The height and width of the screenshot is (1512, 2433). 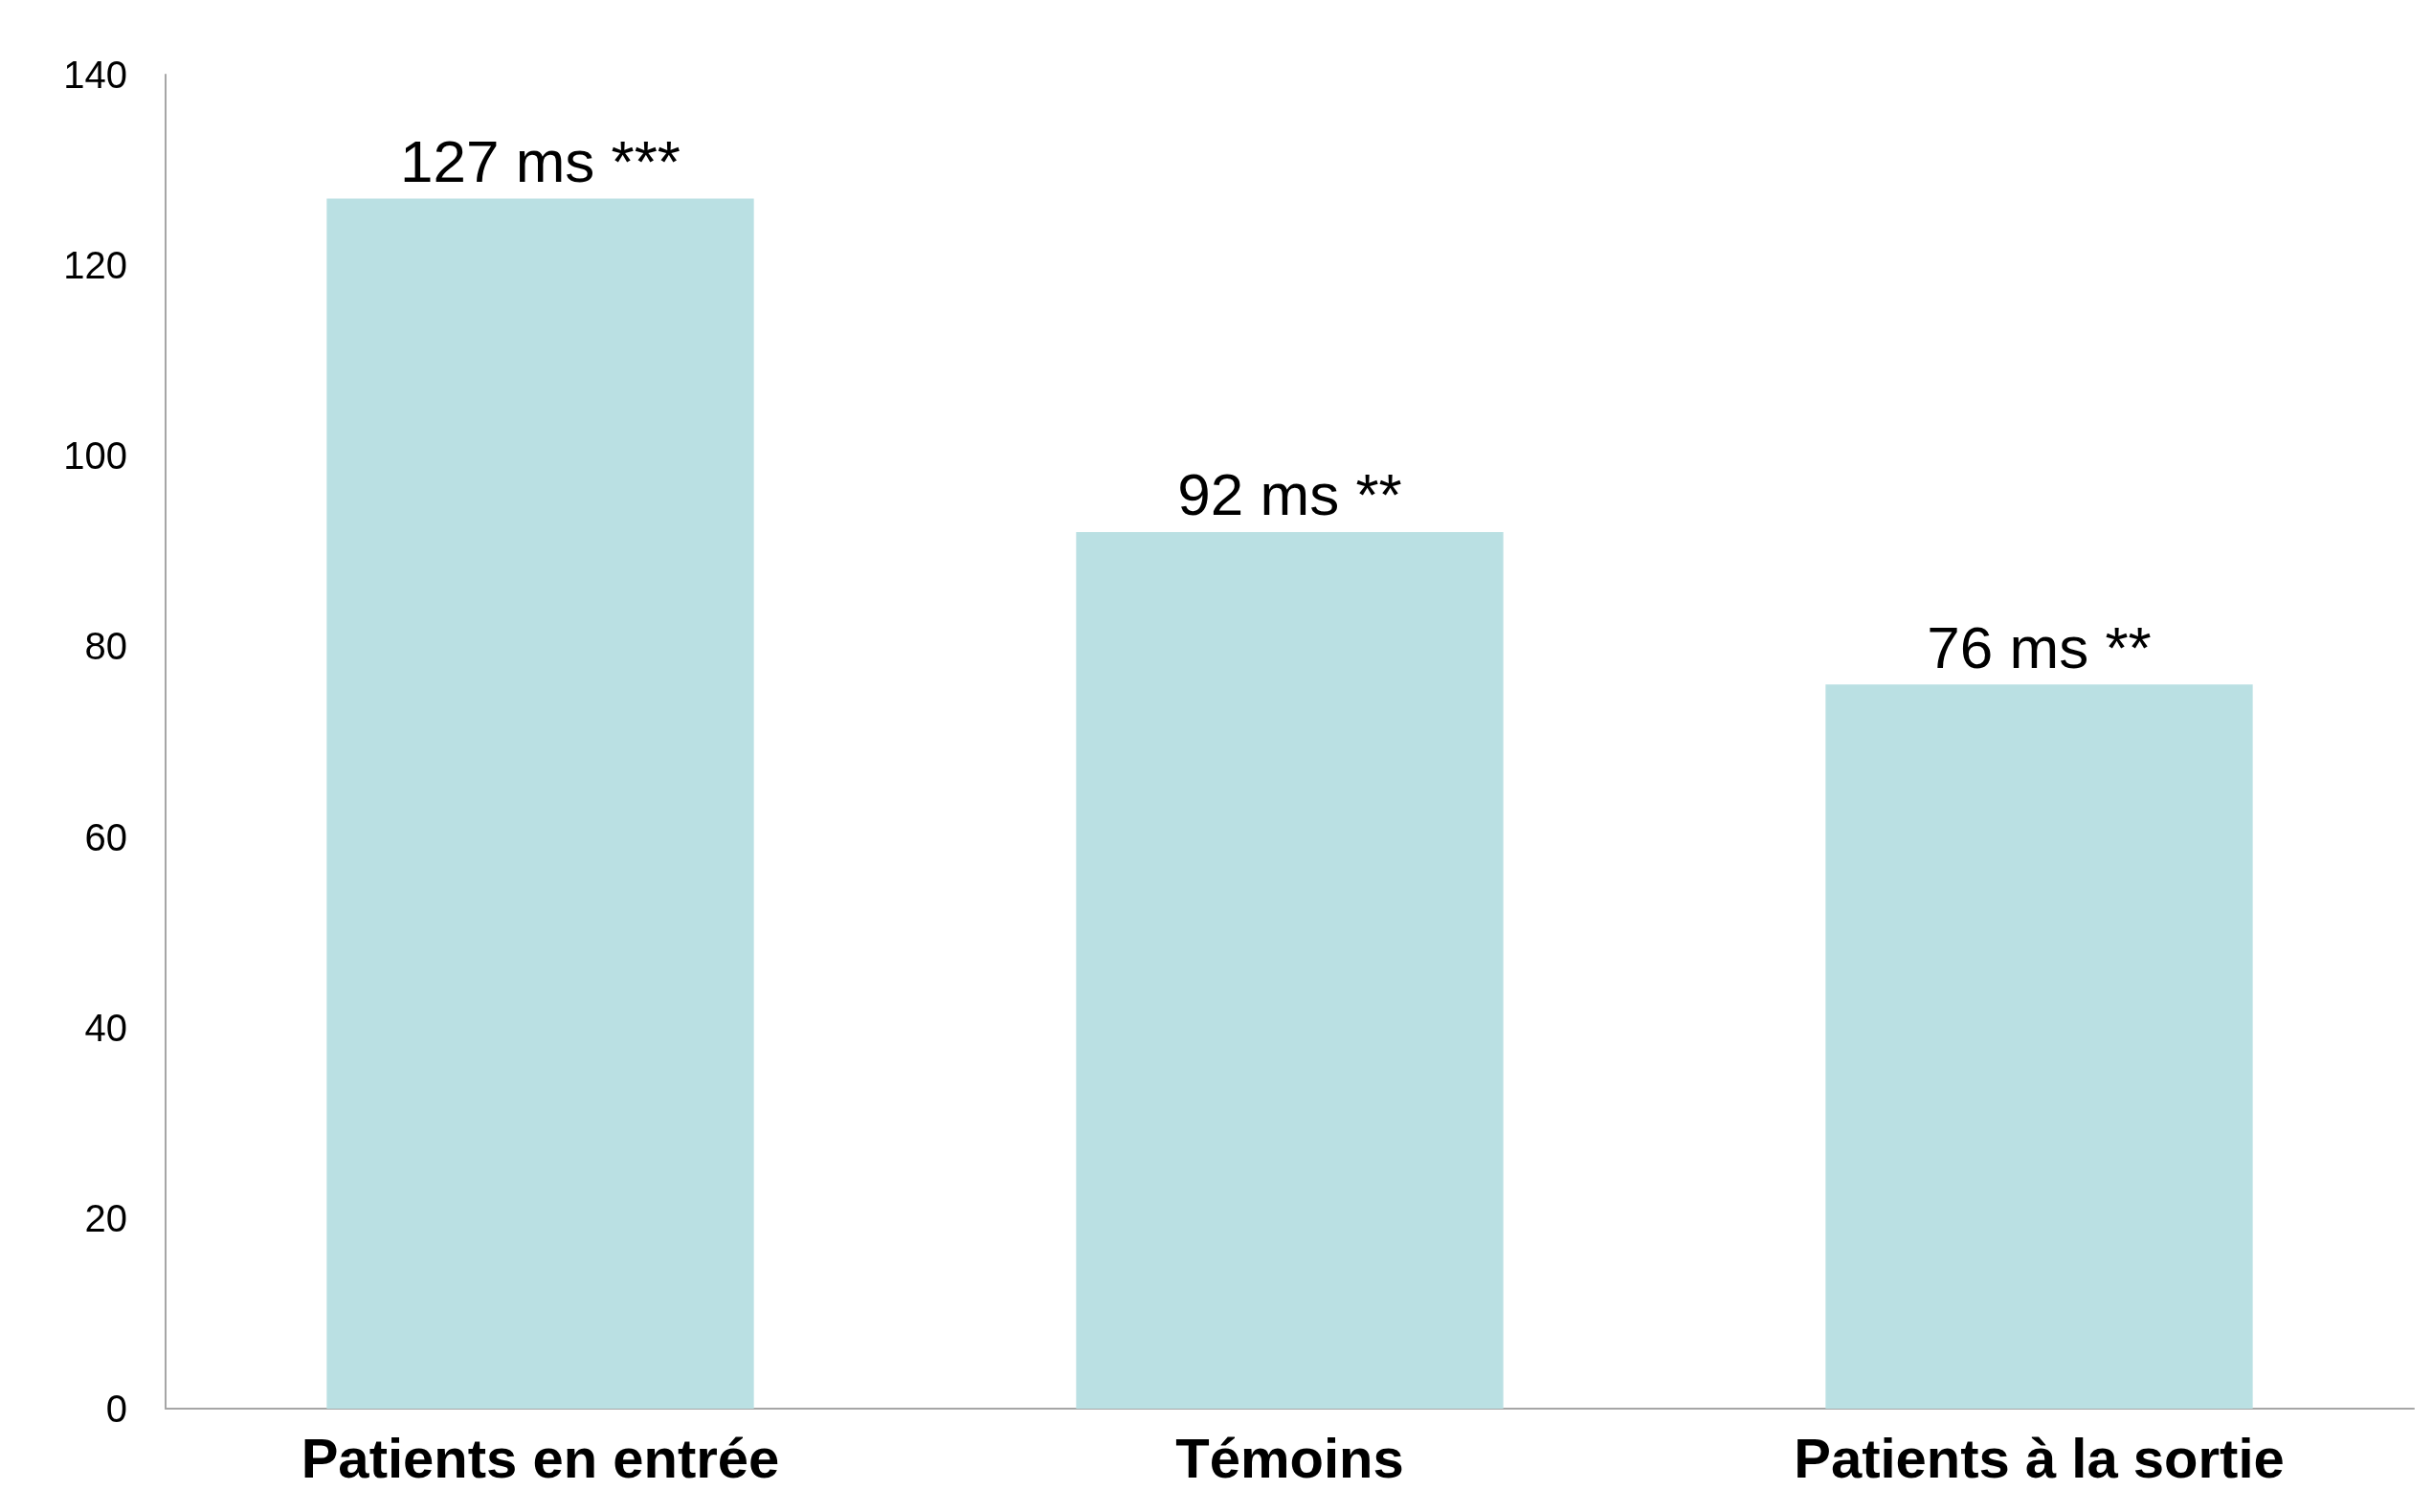 I want to click on y-tick-label: 0, so click(x=116, y=1409).